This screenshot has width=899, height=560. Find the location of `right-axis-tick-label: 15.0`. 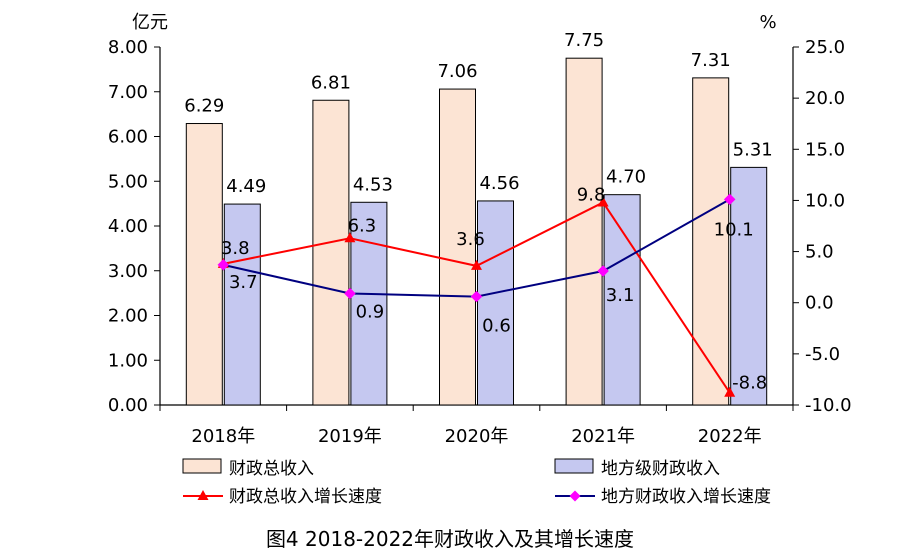

right-axis-tick-label: 15.0 is located at coordinates (825, 149).